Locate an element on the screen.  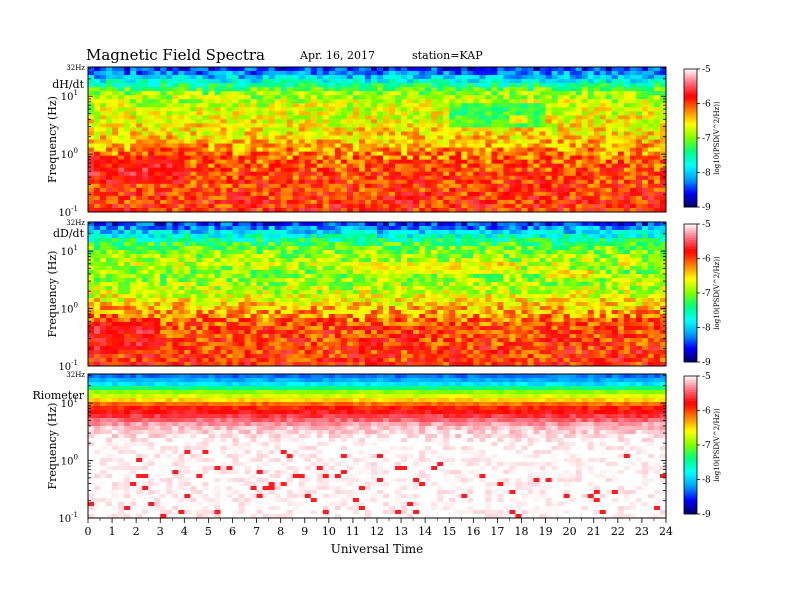
y-tick-label: 10¹ is located at coordinates (69, 96).